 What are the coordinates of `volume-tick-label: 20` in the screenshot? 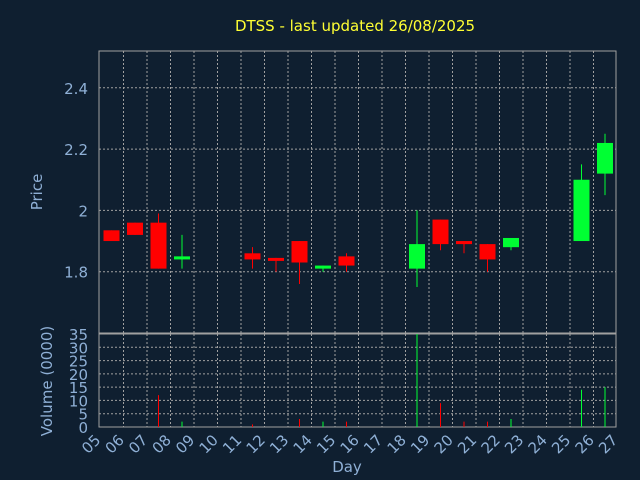 It's located at (78, 375).